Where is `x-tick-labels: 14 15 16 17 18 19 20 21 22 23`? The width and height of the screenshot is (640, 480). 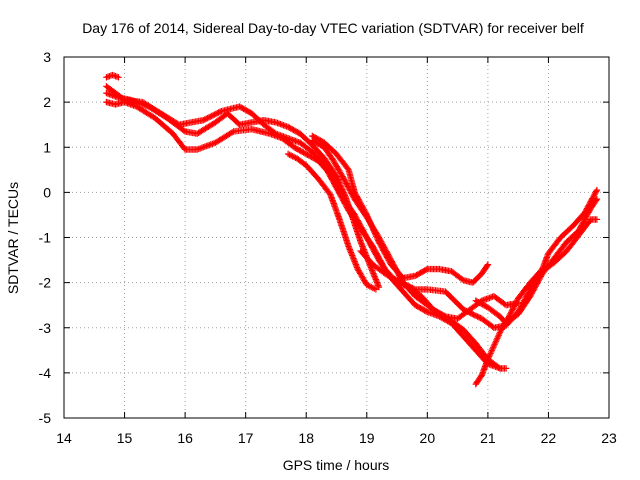 x-tick-labels: 14 15 16 17 18 19 20 21 22 23 is located at coordinates (336, 438).